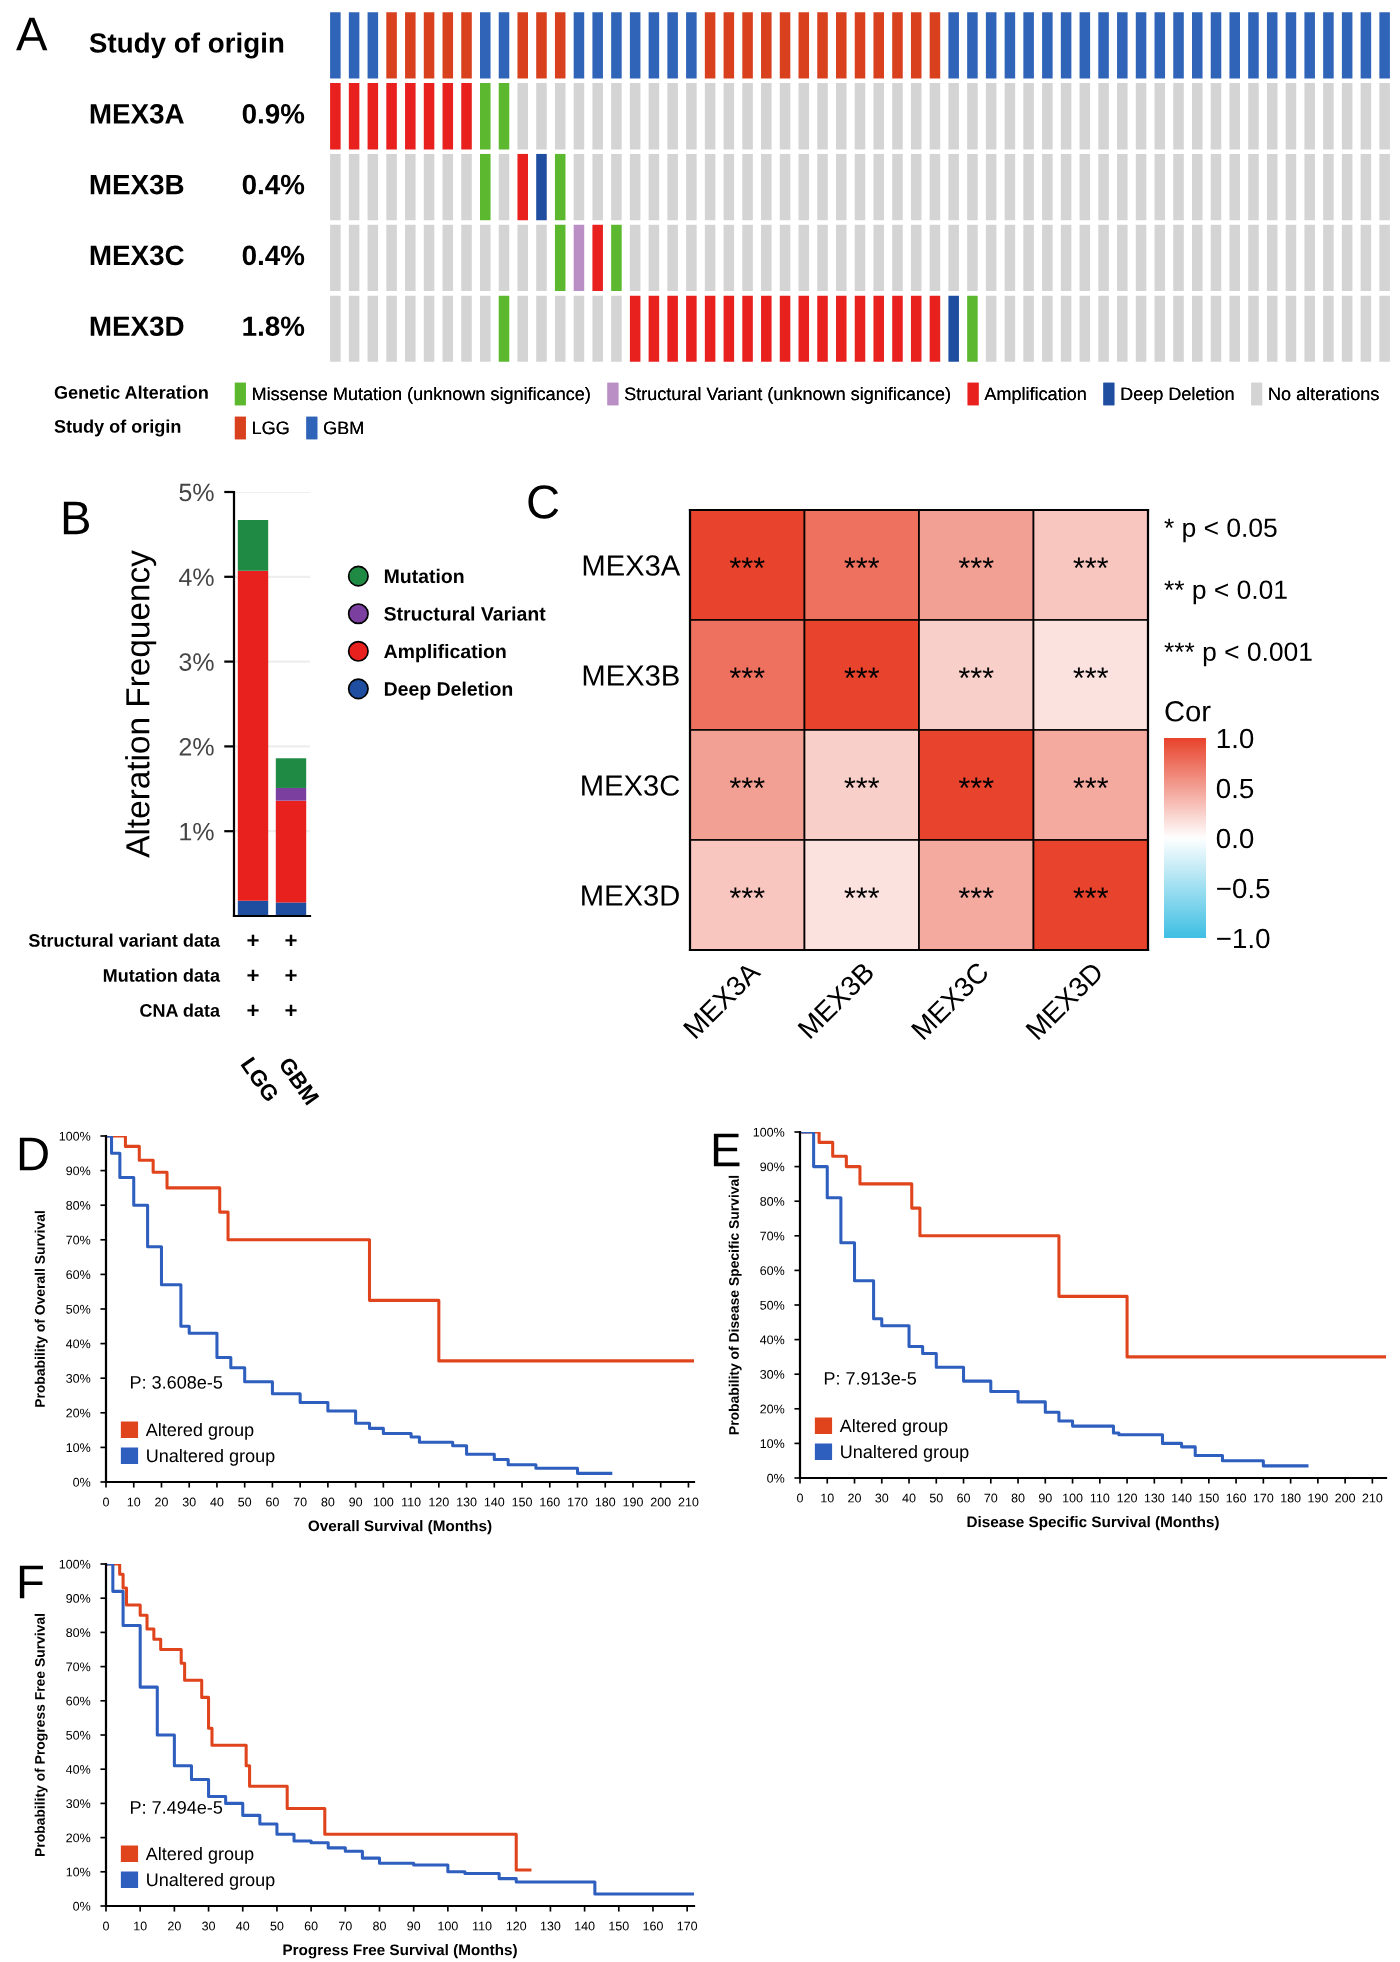  What do you see at coordinates (1188, 711) in the screenshot?
I see `color-bar-title: Cor` at bounding box center [1188, 711].